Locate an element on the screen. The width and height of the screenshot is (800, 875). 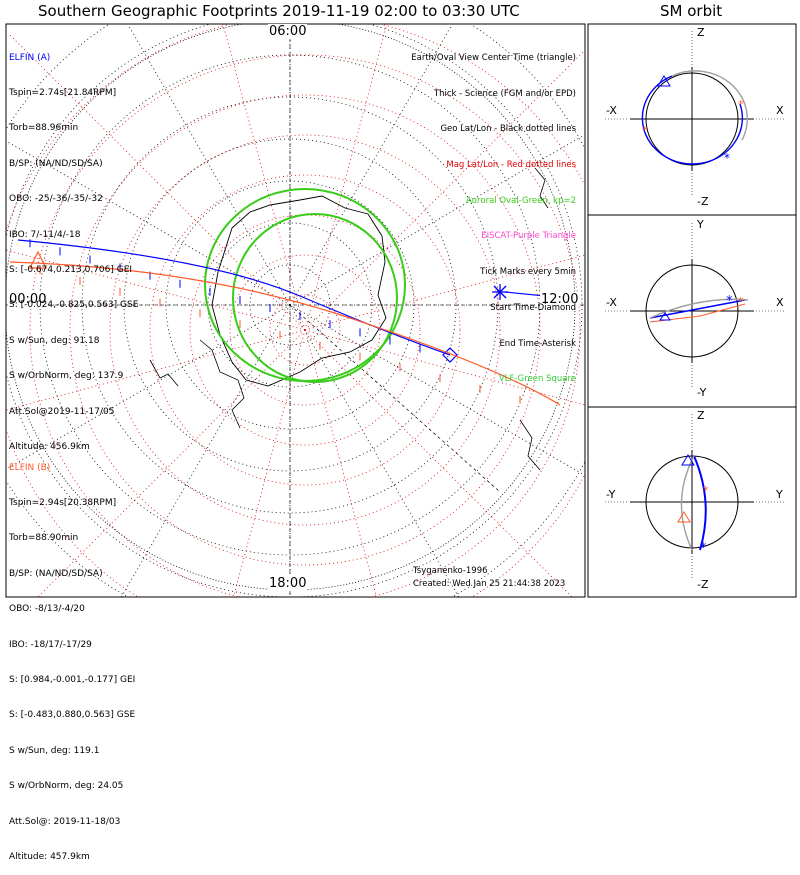
orbit-1-left-label: -X is located at coordinates (611, 110).